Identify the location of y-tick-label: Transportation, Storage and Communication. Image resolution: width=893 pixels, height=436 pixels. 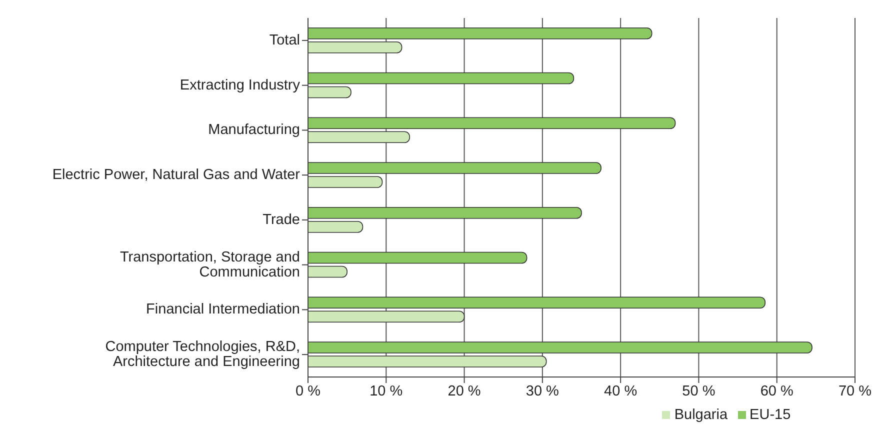
(210, 264).